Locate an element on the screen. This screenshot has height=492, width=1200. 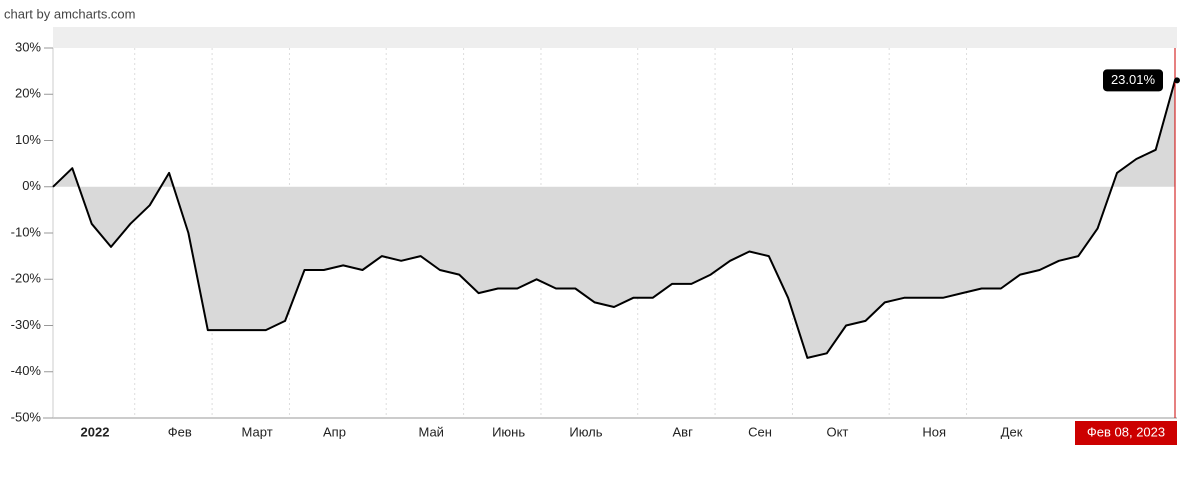
value-label: 23.01% is located at coordinates (1133, 79).